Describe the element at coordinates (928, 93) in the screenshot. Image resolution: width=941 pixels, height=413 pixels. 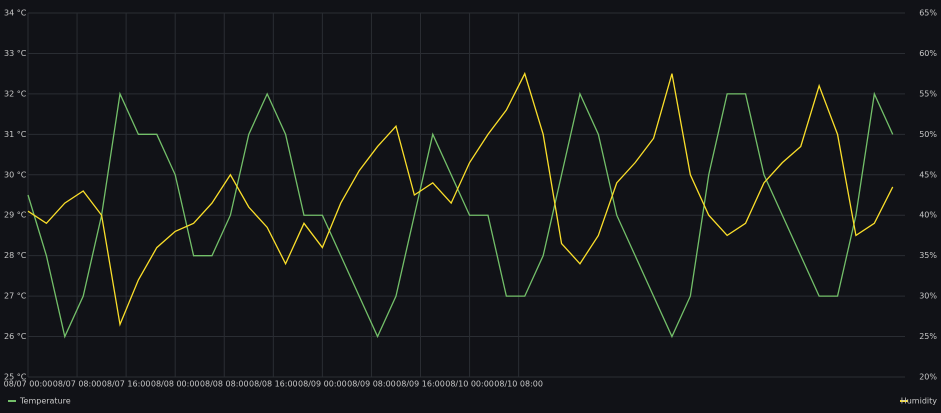
I see `y2-tick-label: 55%` at that location.